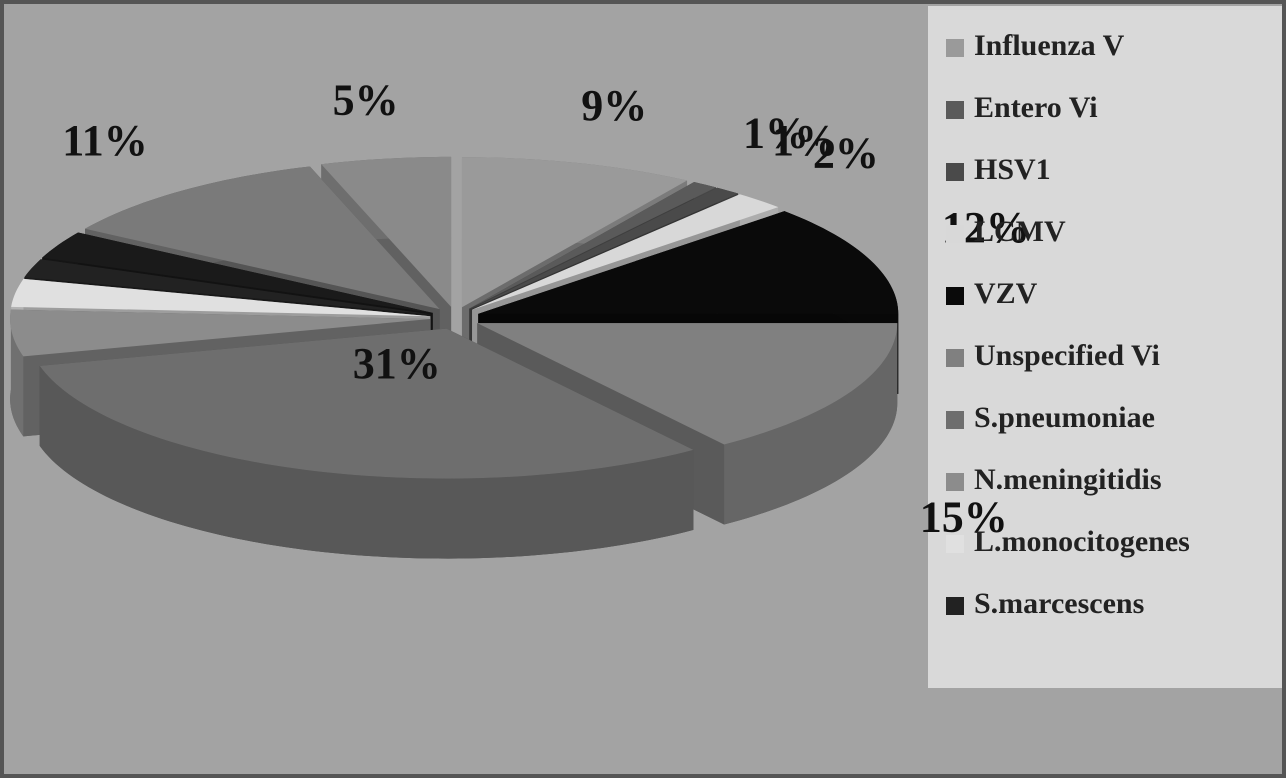 This screenshot has width=1286, height=783. Describe the element at coordinates (397, 363) in the screenshot. I see `data-label: 31%` at that location.